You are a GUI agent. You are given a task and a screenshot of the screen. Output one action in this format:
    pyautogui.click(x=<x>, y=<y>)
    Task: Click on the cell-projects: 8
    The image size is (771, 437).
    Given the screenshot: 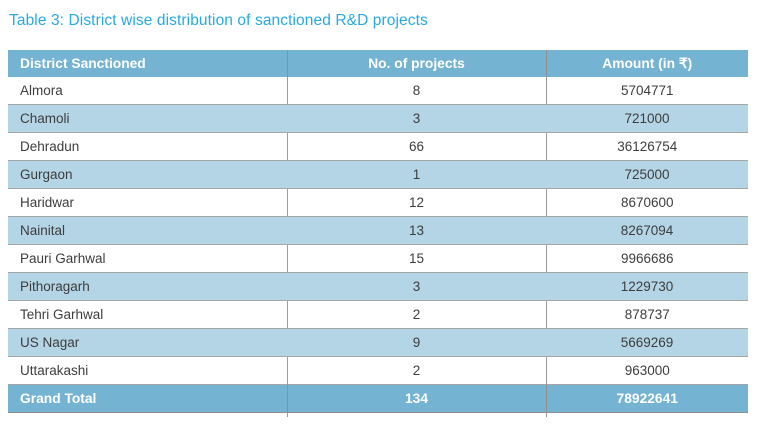 What is the action you would take?
    pyautogui.click(x=416, y=91)
    